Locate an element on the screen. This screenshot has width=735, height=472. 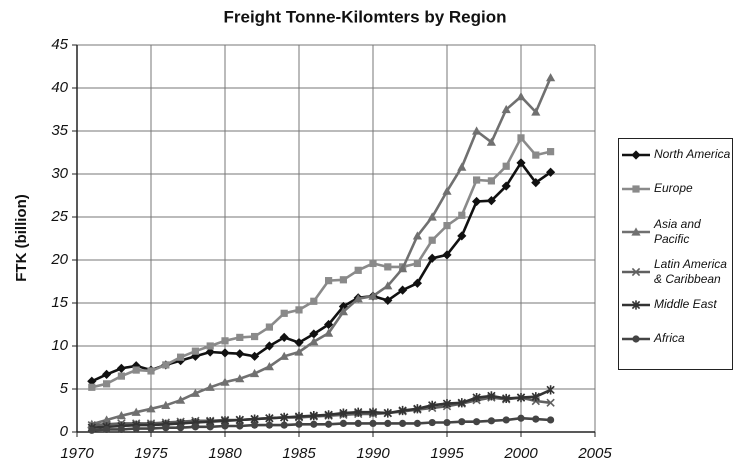
legend-item: Africa is located at coordinates (677, 338).